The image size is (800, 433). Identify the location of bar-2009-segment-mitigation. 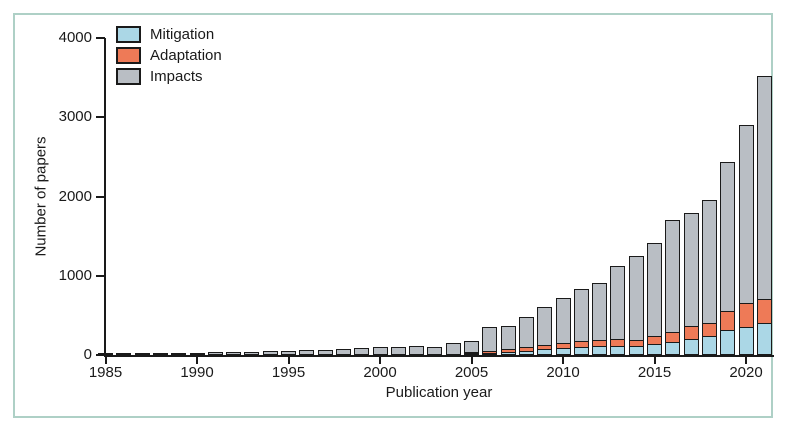
(545, 351).